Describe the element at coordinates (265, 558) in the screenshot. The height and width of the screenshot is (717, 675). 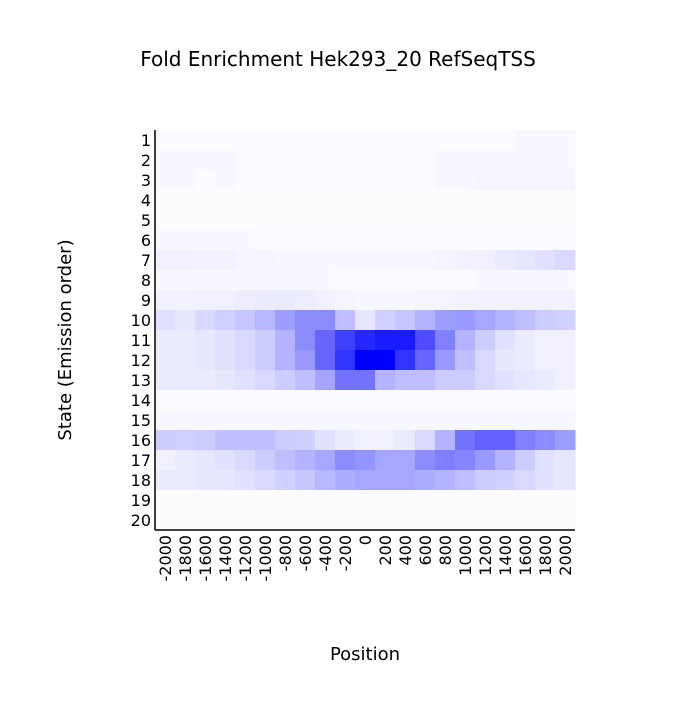
I see `x-tick-label: -1000` at that location.